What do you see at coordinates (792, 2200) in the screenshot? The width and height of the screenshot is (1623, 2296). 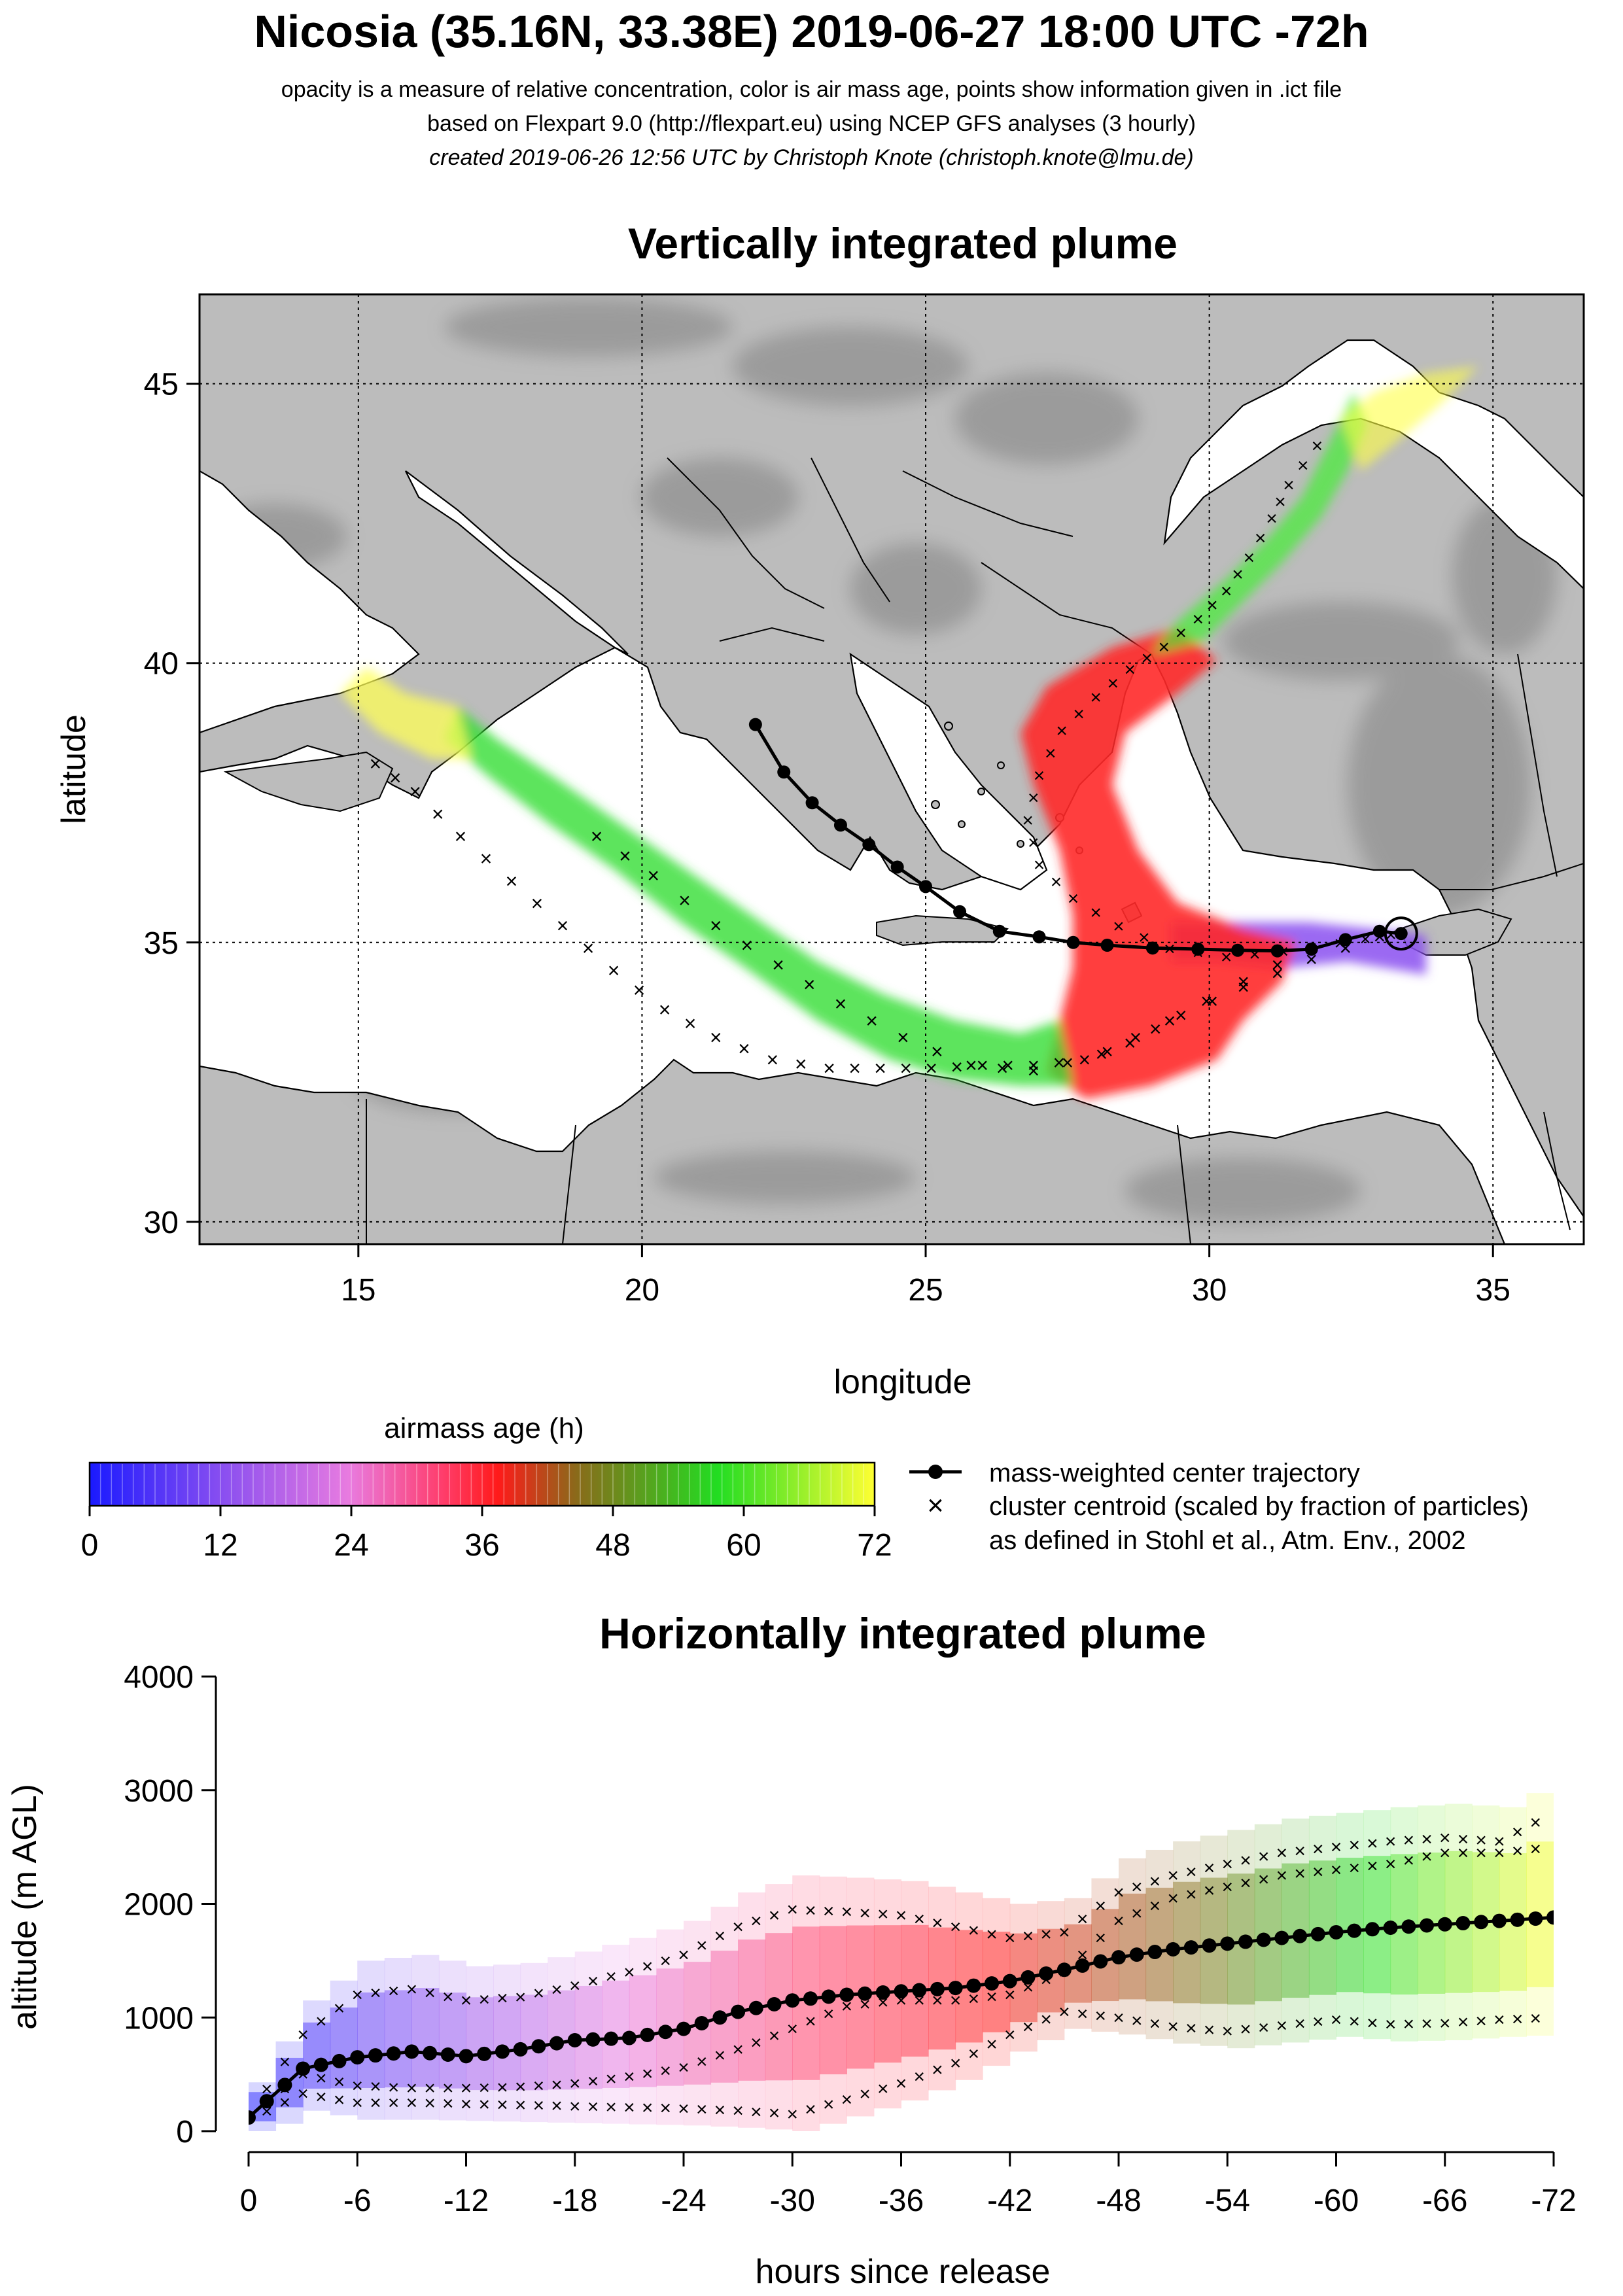 I see `ts-xtick-label: -30` at bounding box center [792, 2200].